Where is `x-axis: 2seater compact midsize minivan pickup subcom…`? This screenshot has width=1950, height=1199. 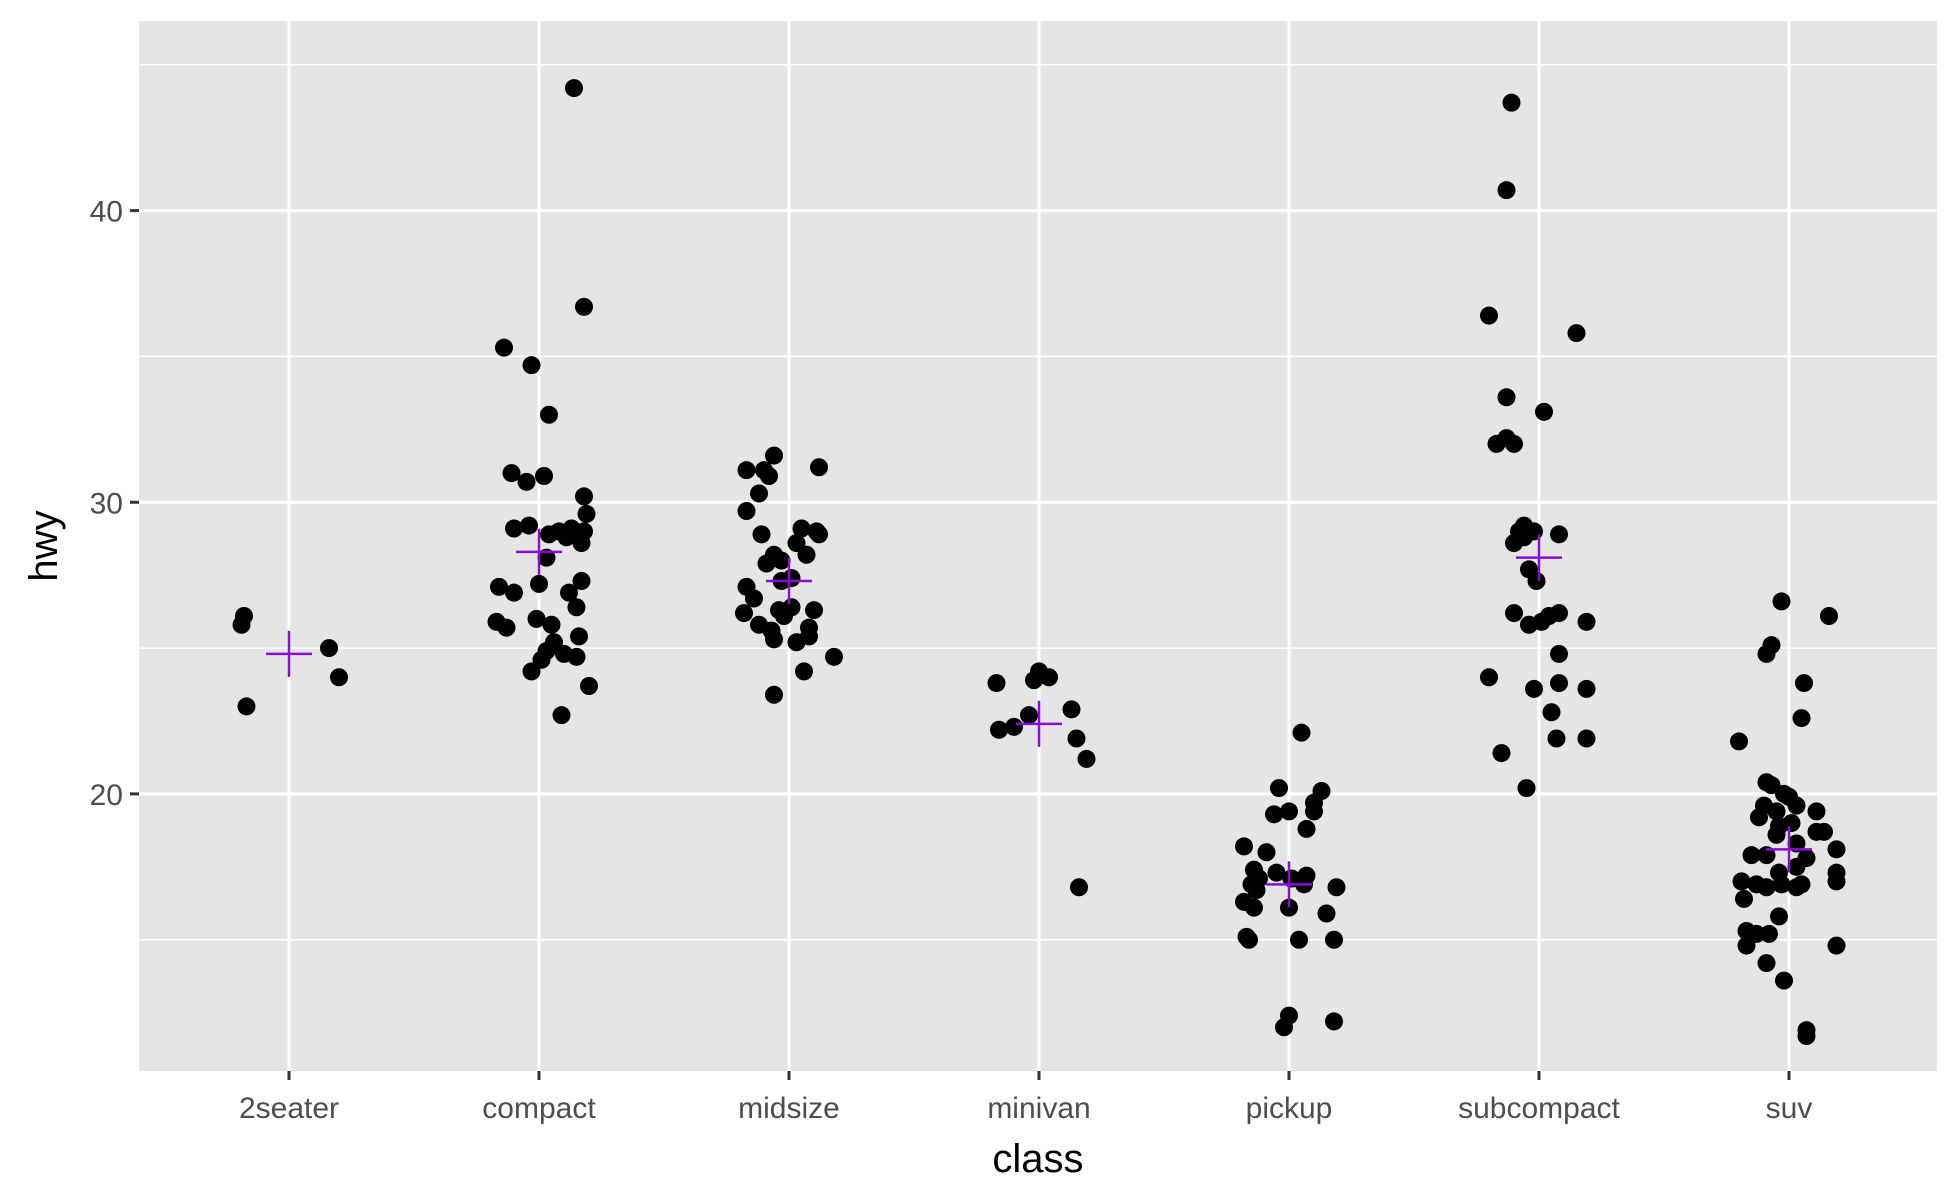
x-axis: 2seater compact midsize minivan pickup subcom… is located at coordinates (1025, 1098).